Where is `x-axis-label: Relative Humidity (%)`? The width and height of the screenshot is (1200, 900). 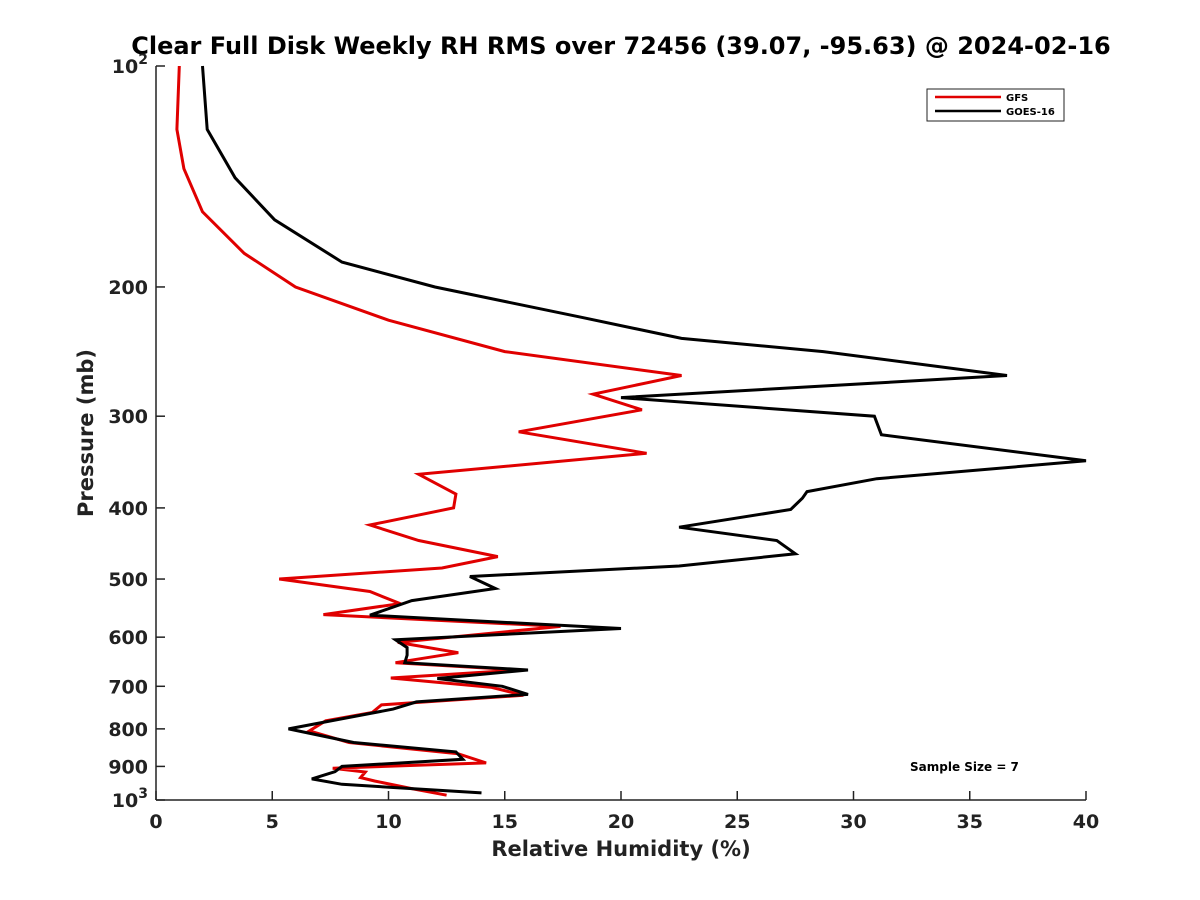 x-axis-label: Relative Humidity (%) is located at coordinates (620, 849).